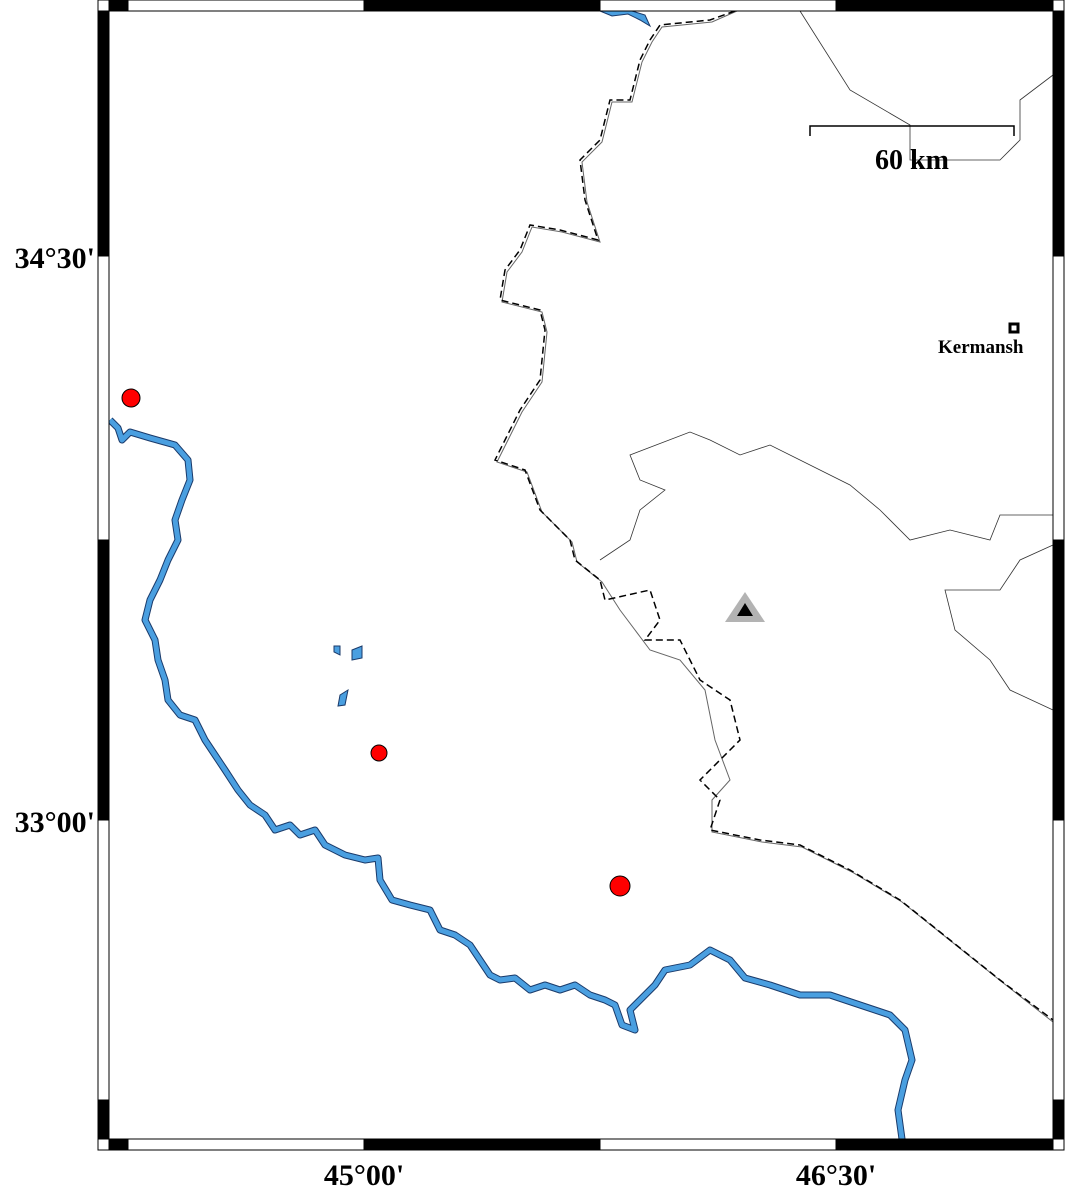 The image size is (1066, 1190). Describe the element at coordinates (912, 130) in the screenshot. I see `scale-bar` at that location.